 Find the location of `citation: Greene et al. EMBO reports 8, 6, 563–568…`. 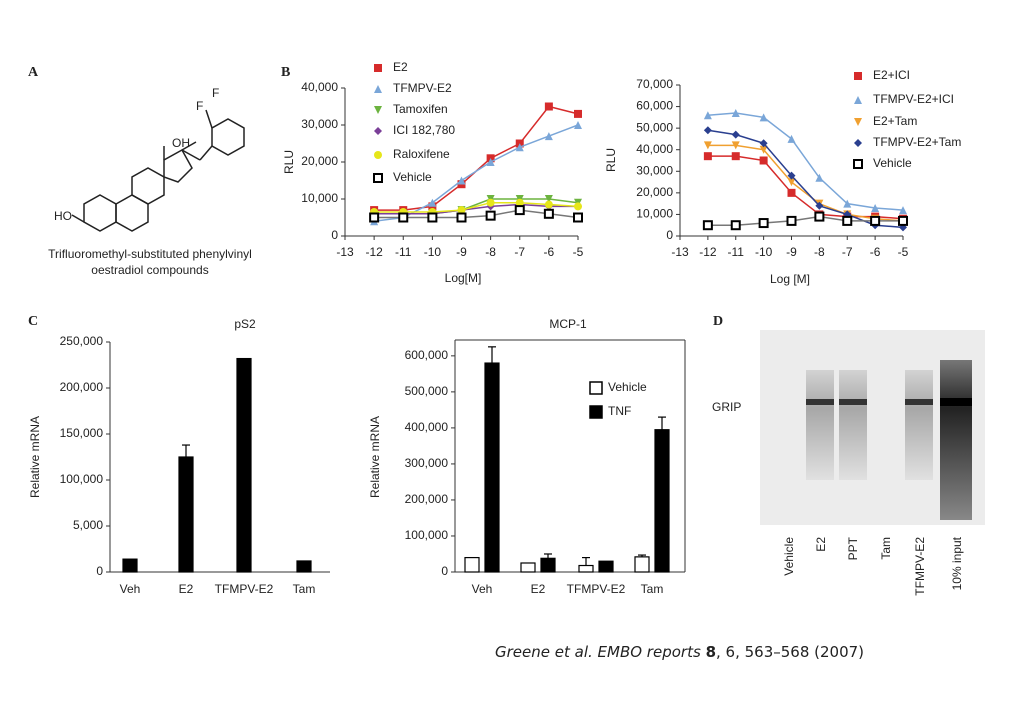

citation: Greene et al. EMBO reports 8, 6, 563–568… is located at coordinates (679, 652).